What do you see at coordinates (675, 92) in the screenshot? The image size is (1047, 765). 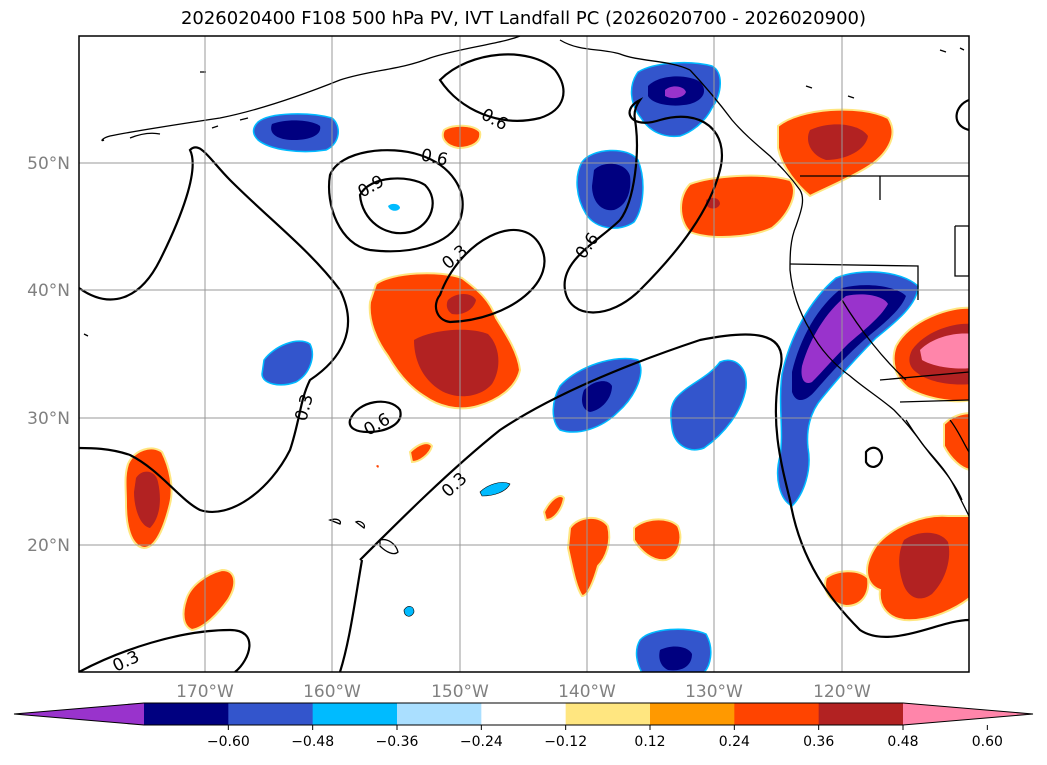 I see `ivt-neg-bc-peak` at bounding box center [675, 92].